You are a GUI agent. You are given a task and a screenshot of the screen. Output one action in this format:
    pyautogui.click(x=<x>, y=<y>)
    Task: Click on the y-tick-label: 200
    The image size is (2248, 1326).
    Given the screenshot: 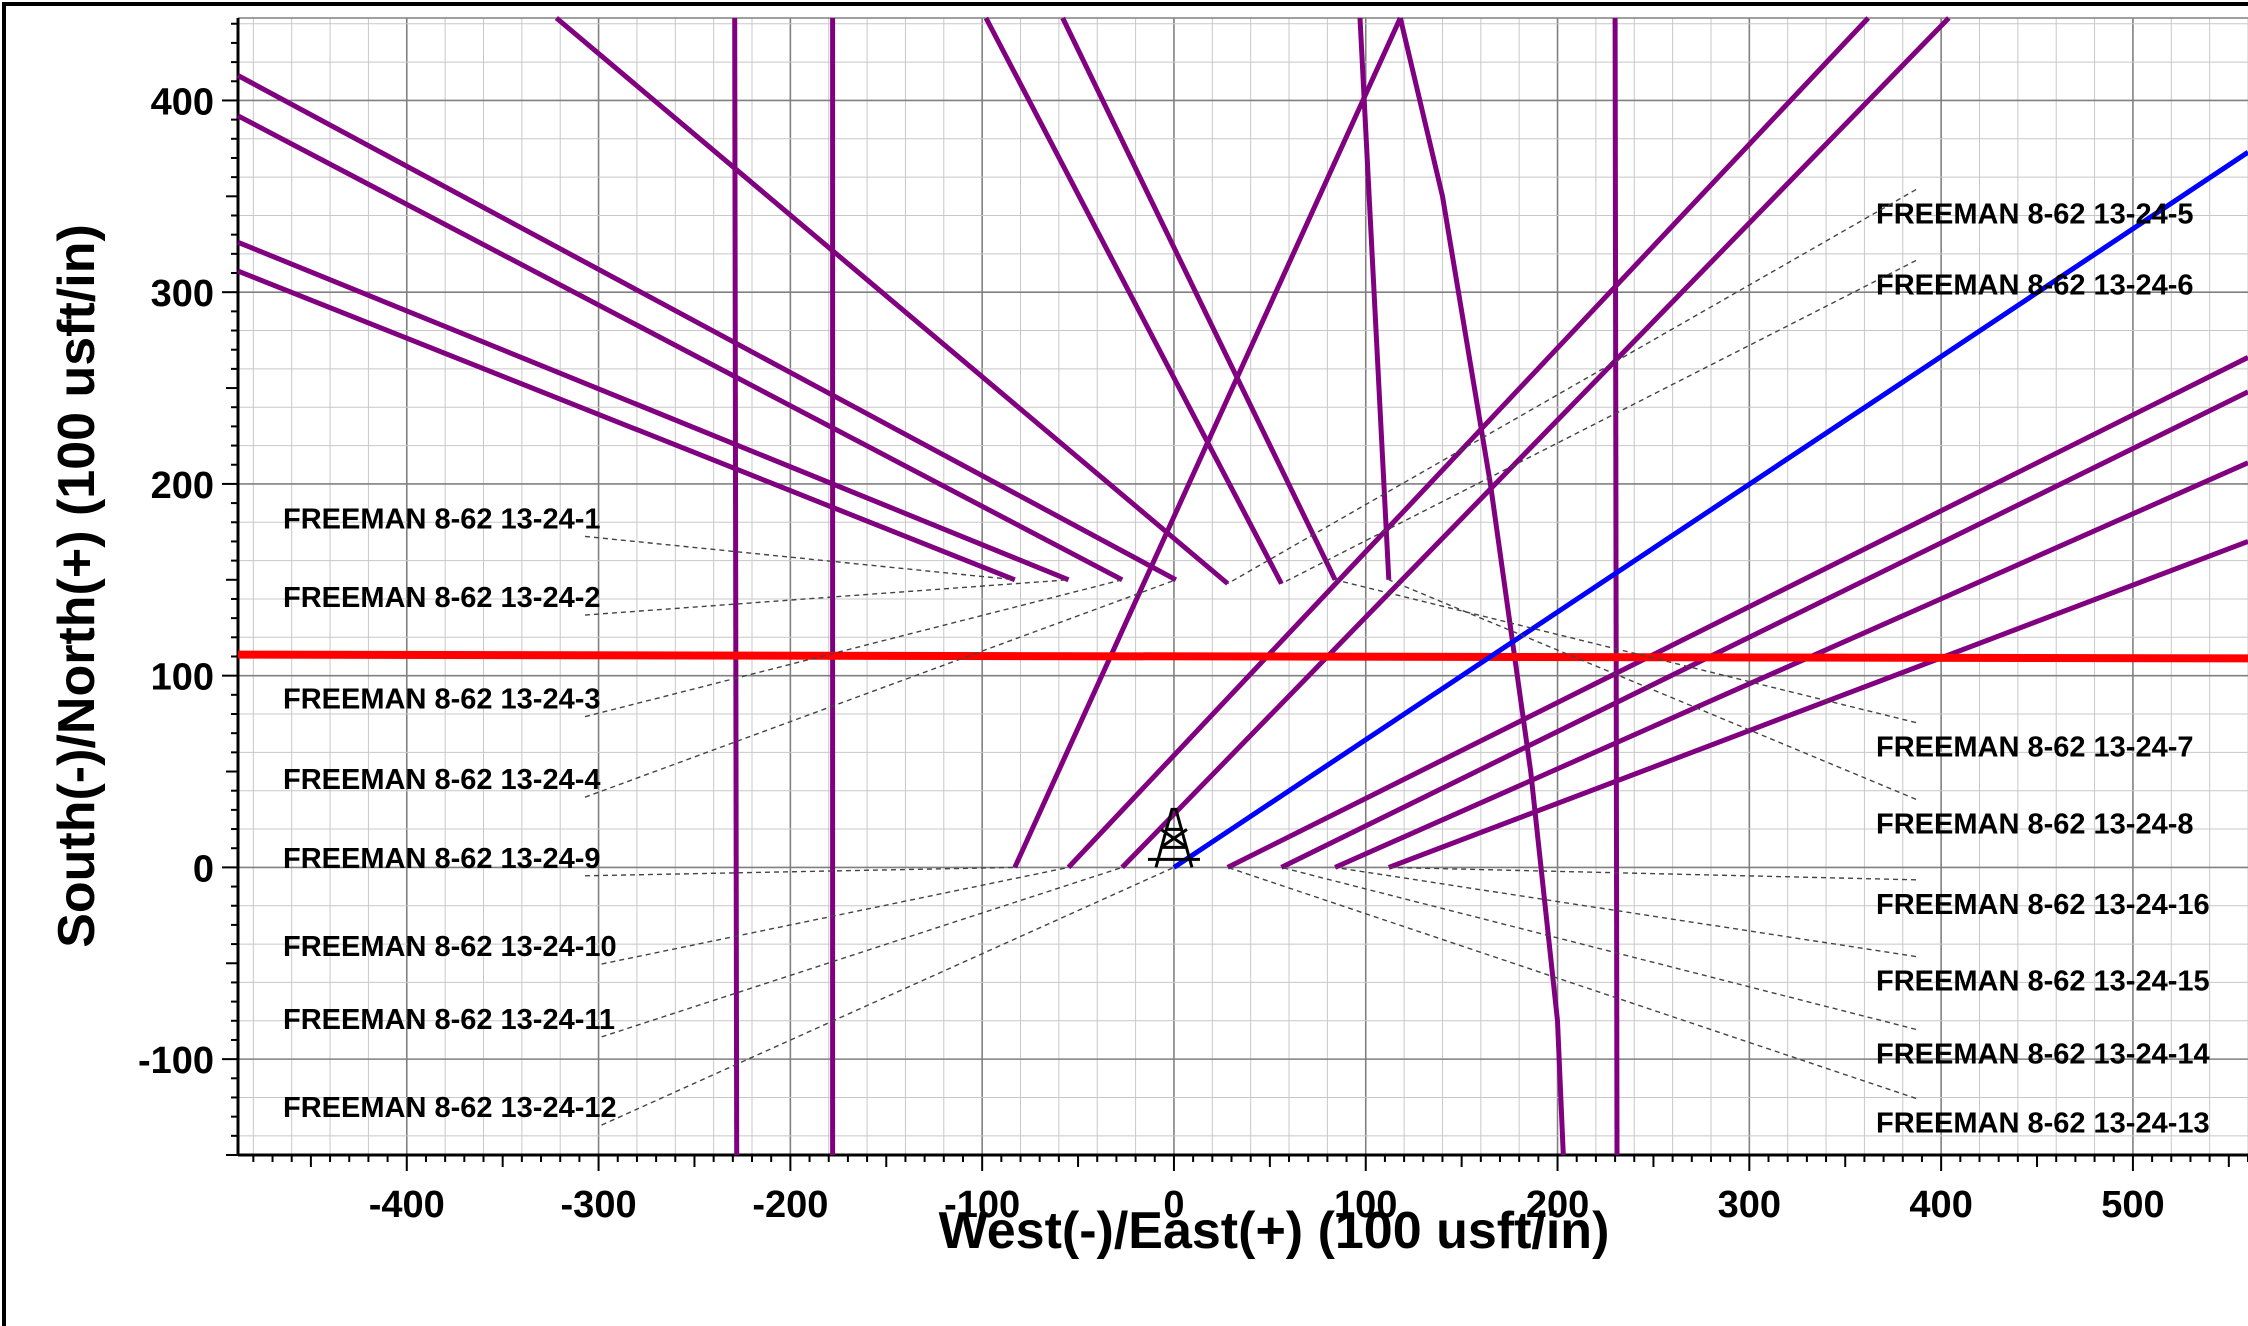 What is the action you would take?
    pyautogui.click(x=182, y=486)
    